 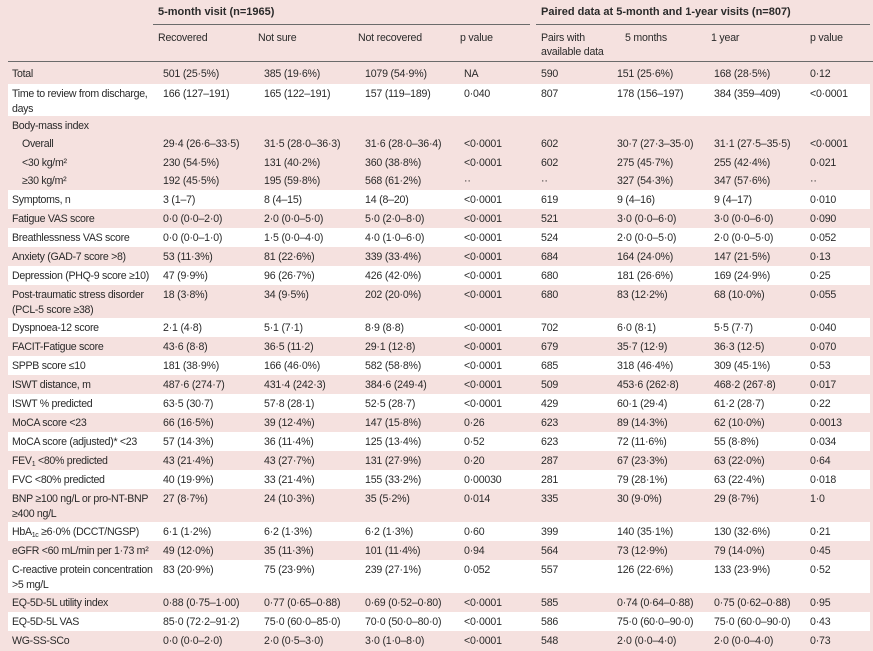 What do you see at coordinates (185, 347) in the screenshot?
I see `table-cell: 43·6 (8·8)` at bounding box center [185, 347].